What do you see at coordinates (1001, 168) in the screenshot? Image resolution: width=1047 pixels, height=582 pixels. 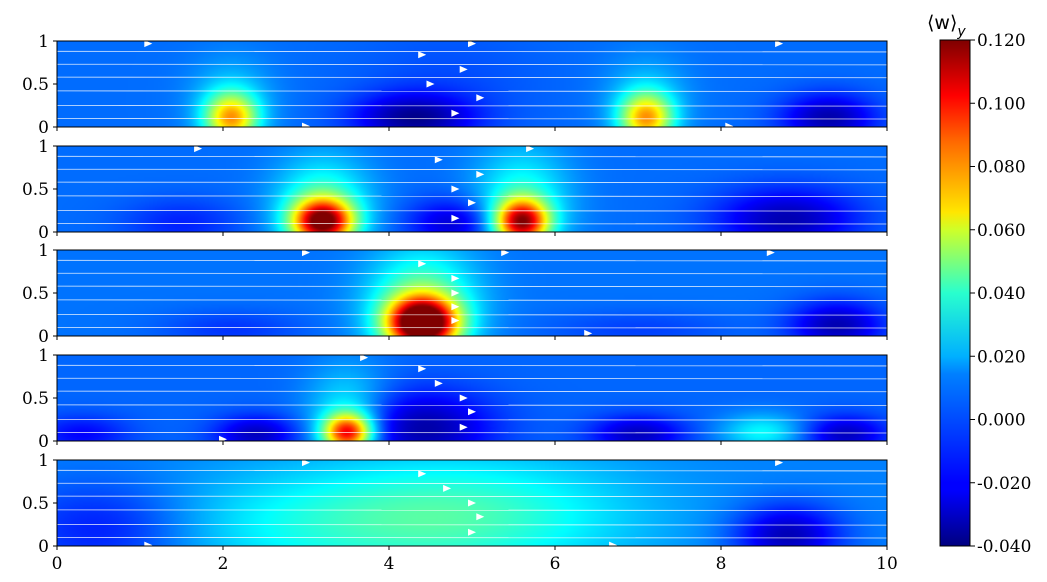 I see `colorbar-tick-label: 0.080` at bounding box center [1001, 168].